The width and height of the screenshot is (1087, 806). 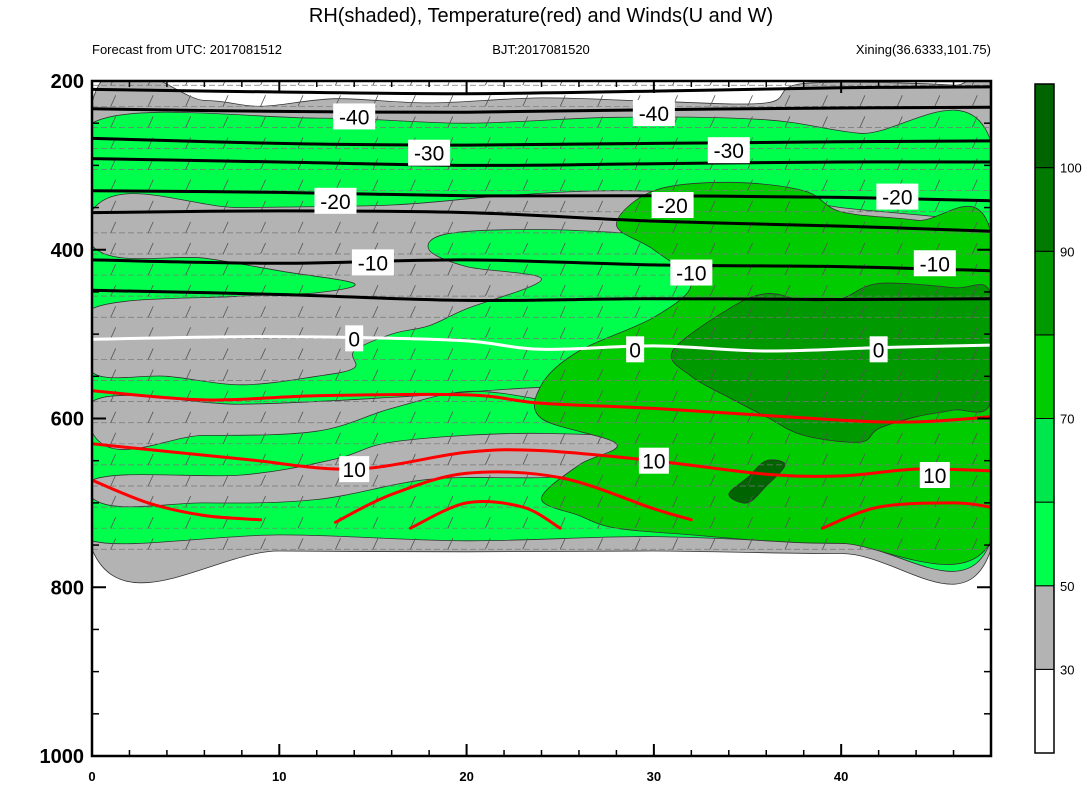 What do you see at coordinates (1067, 251) in the screenshot?
I see `colorbar-tick-label: 90` at bounding box center [1067, 251].